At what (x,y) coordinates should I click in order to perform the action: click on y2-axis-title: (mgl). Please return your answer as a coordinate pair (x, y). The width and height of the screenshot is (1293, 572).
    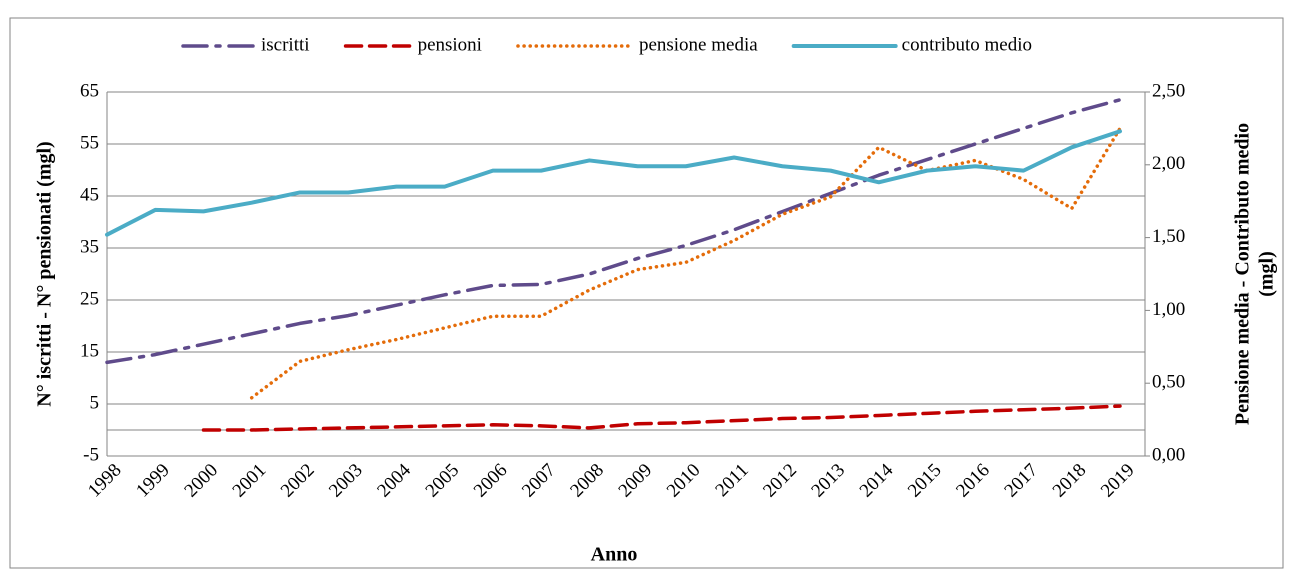
    Looking at the image, I should click on (1267, 274).